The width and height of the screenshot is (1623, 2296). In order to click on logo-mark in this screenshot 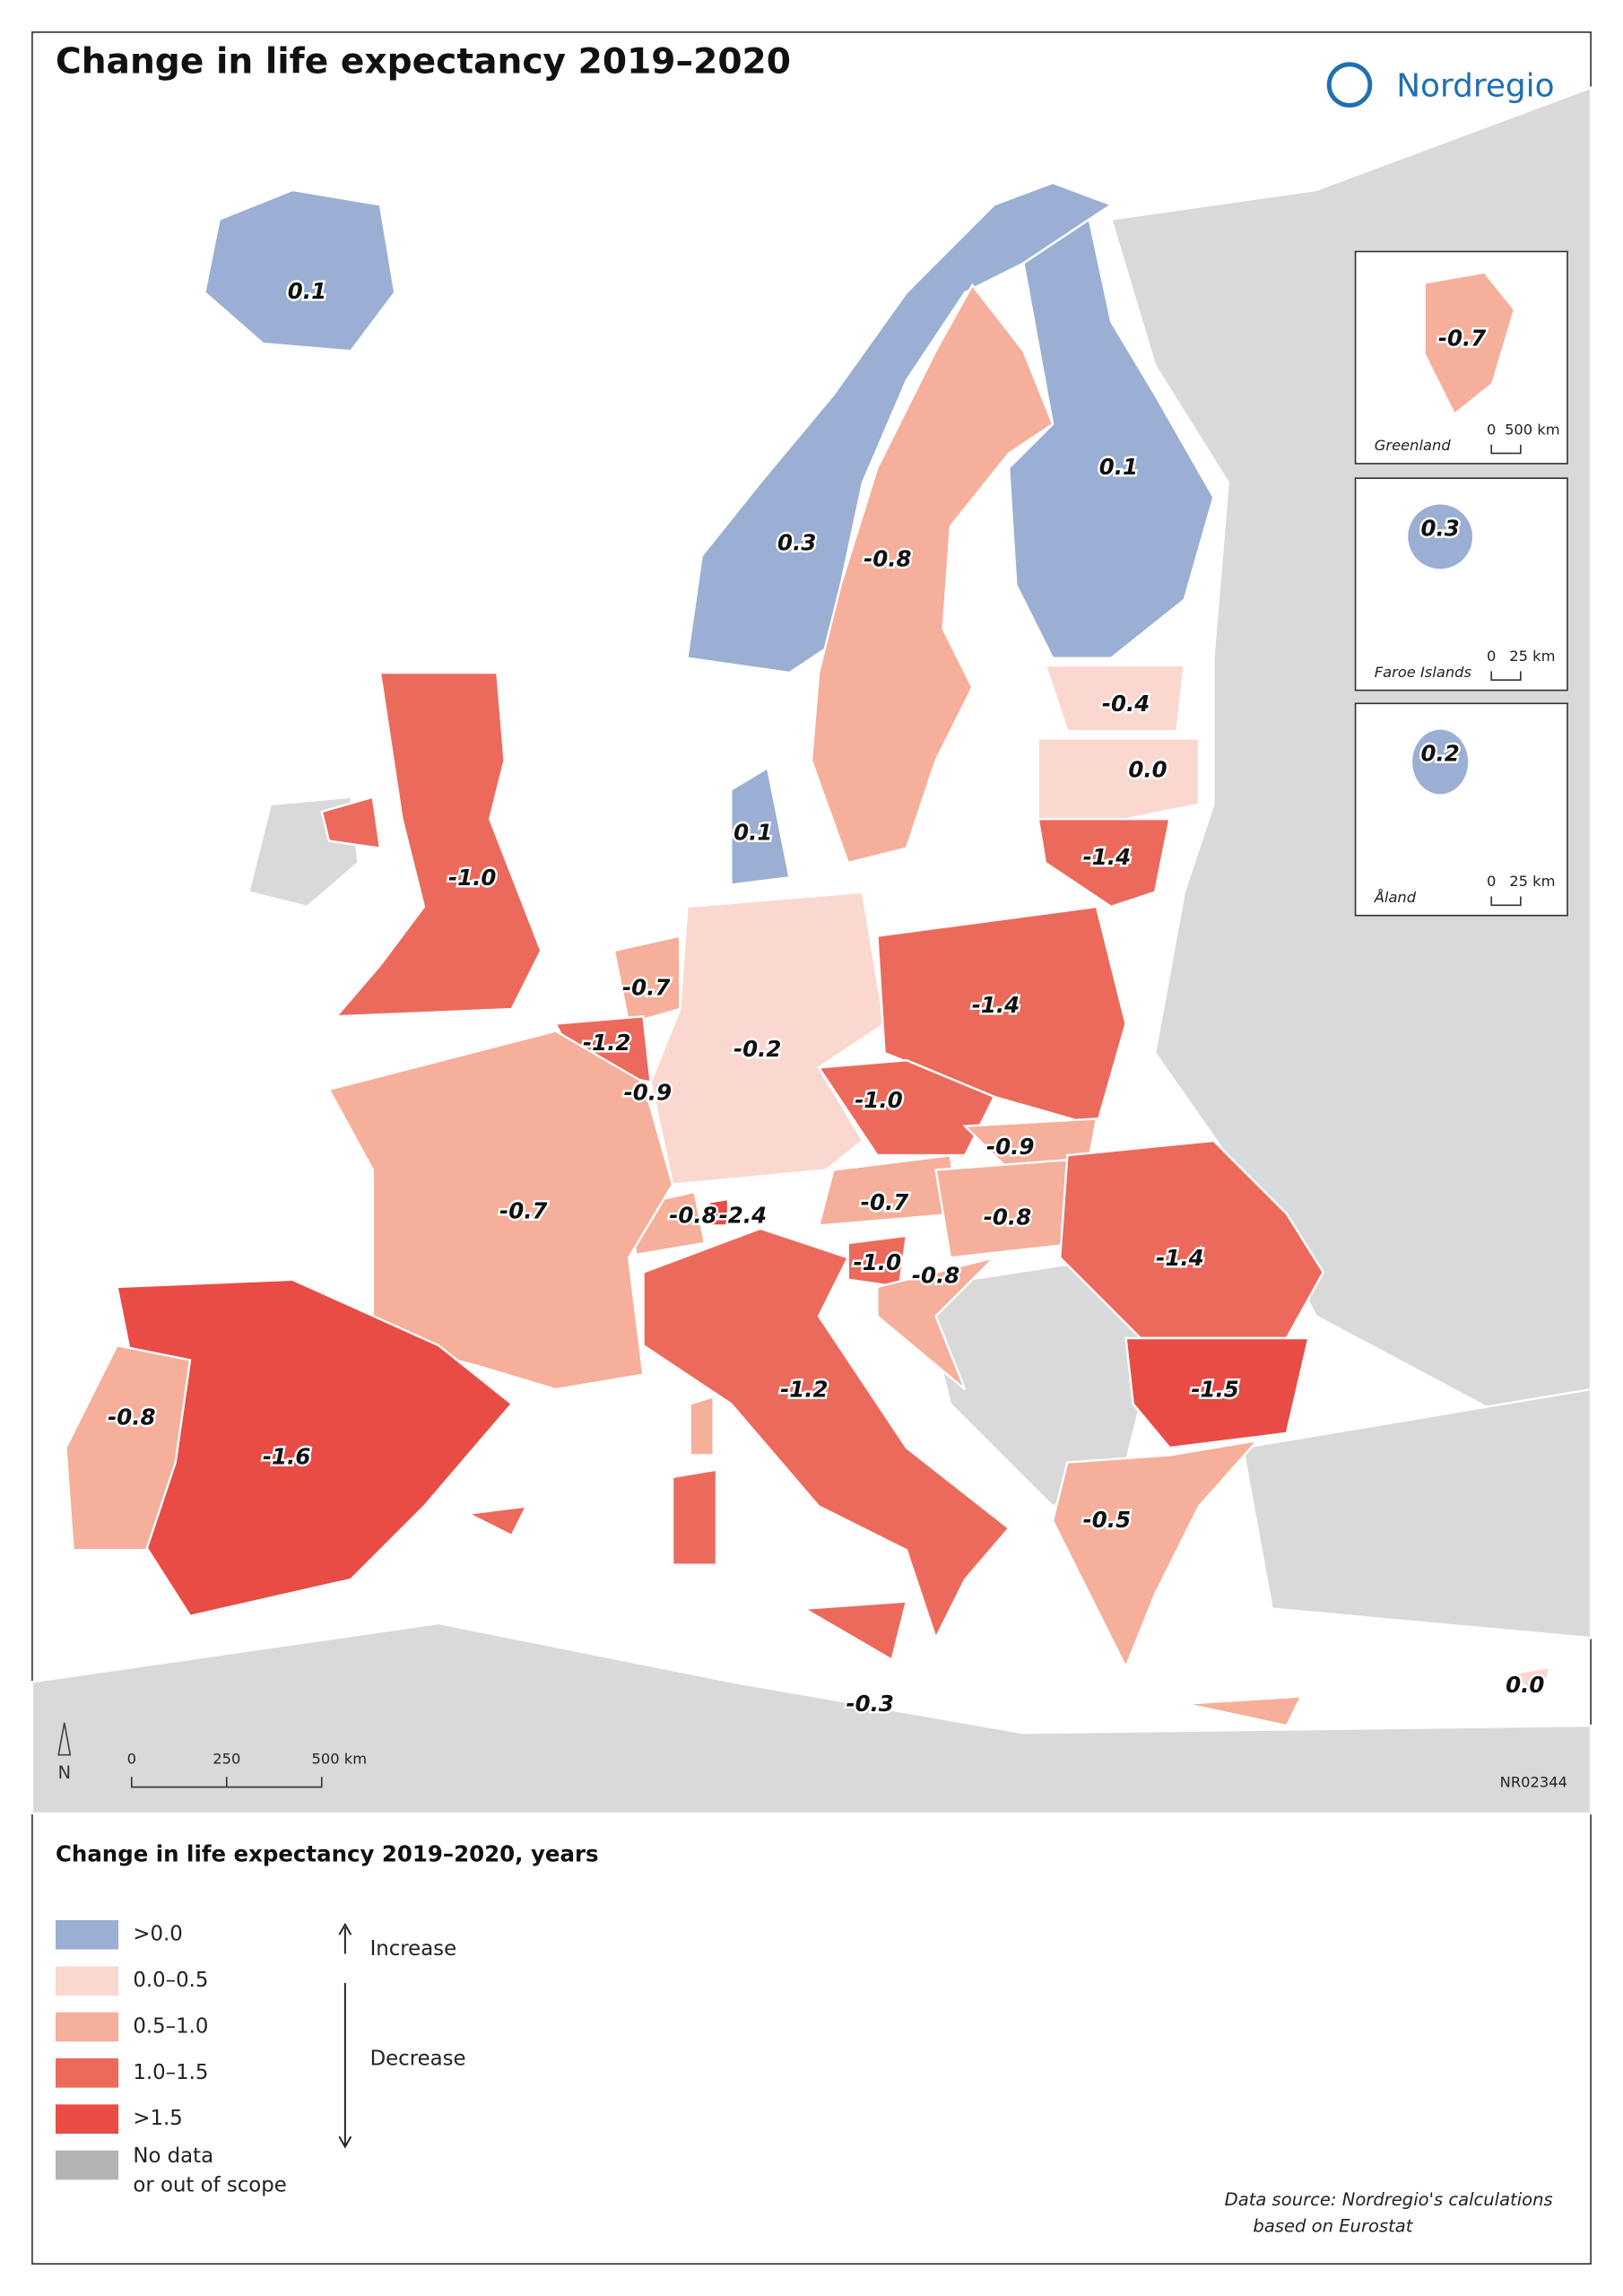, I will do `click(1349, 85)`.